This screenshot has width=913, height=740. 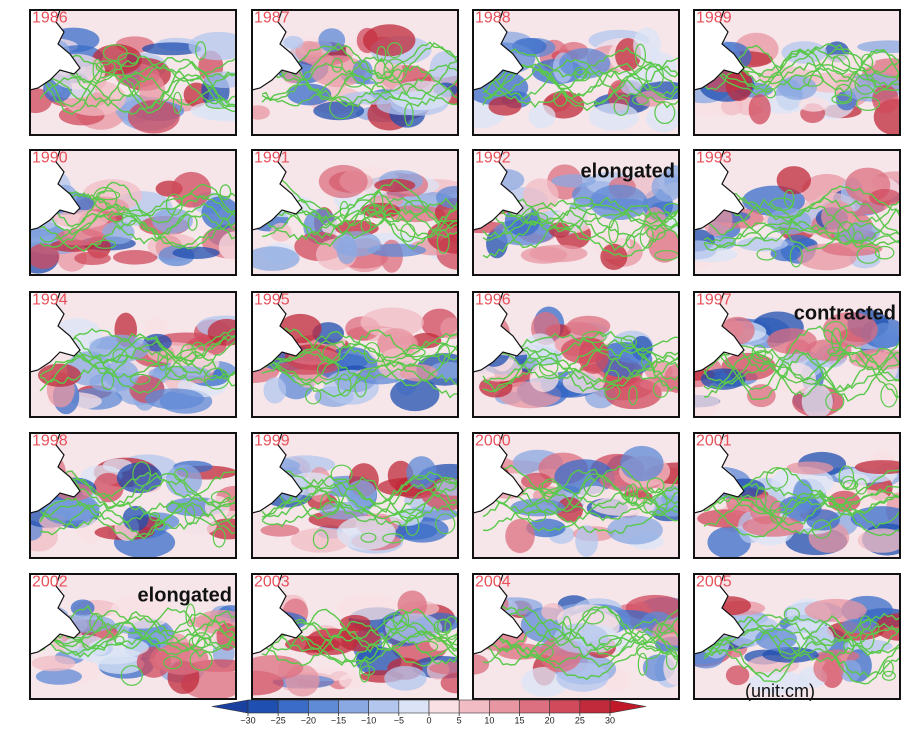 I want to click on colorbar-tick-label: 10, so click(x=489, y=720).